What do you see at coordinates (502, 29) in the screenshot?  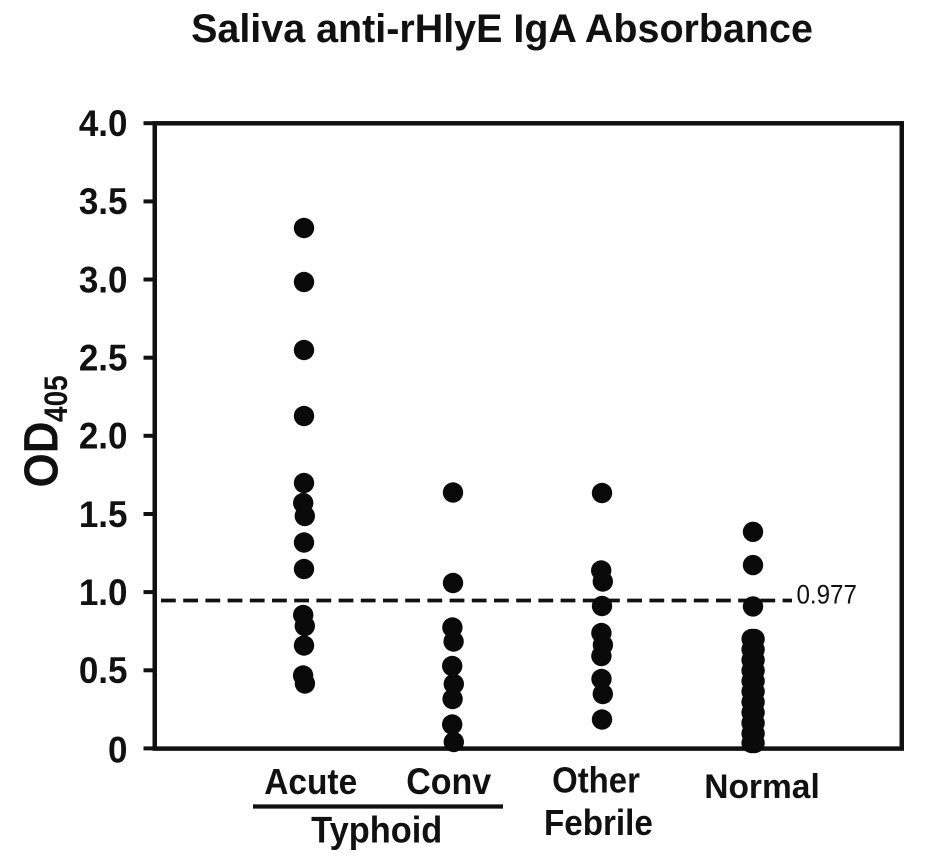 I see `svg-text:Saliva anti-rHlyE IgA Absorban: Saliva anti-rHlyE IgA Absorbance` at bounding box center [502, 29].